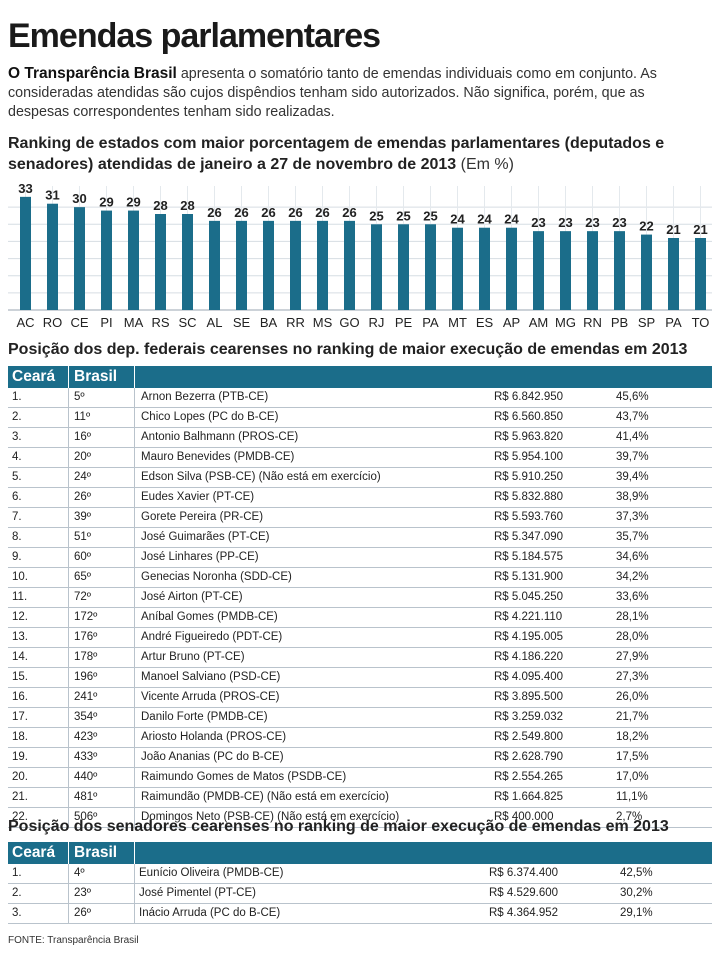 The height and width of the screenshot is (960, 720). I want to click on bar-rr, so click(295, 265).